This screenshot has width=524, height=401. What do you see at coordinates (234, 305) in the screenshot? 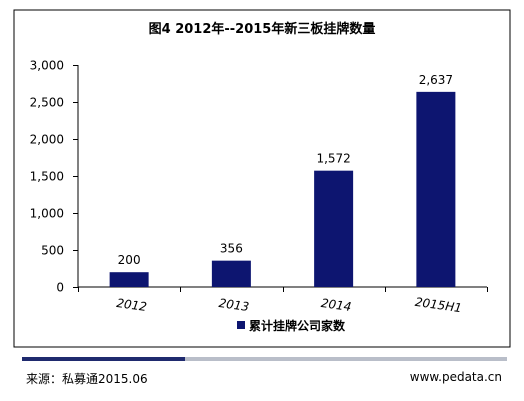
I see `x-tick-label: 2013` at bounding box center [234, 305].